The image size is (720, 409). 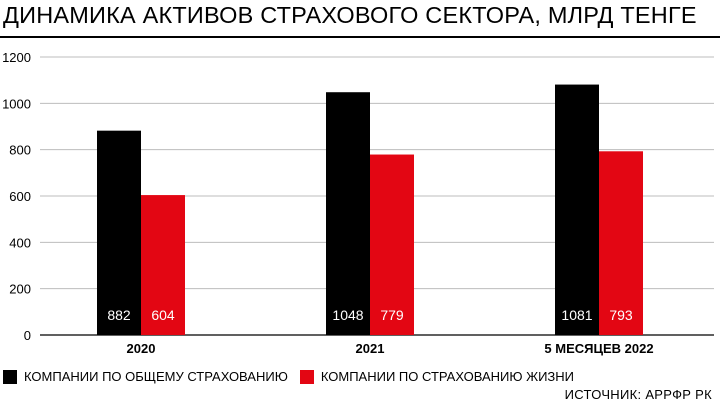 I want to click on legend-item-life: КОМПАНИИ ПО СТРАХОВАНИЮ ЖИЗНИ, so click(x=437, y=376).